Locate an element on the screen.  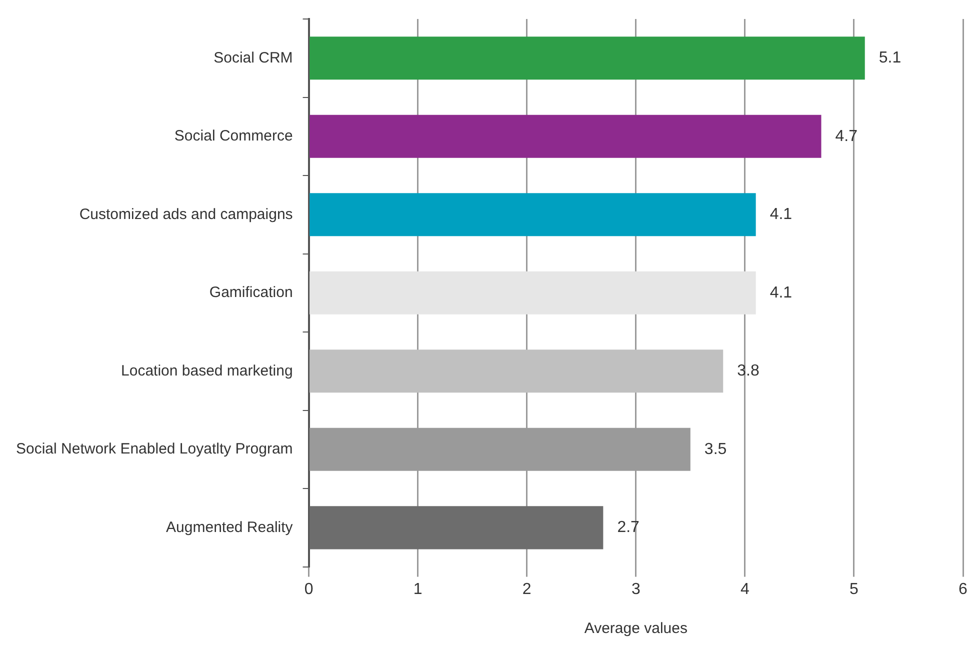
x-axis-title: Average values is located at coordinates (636, 629).